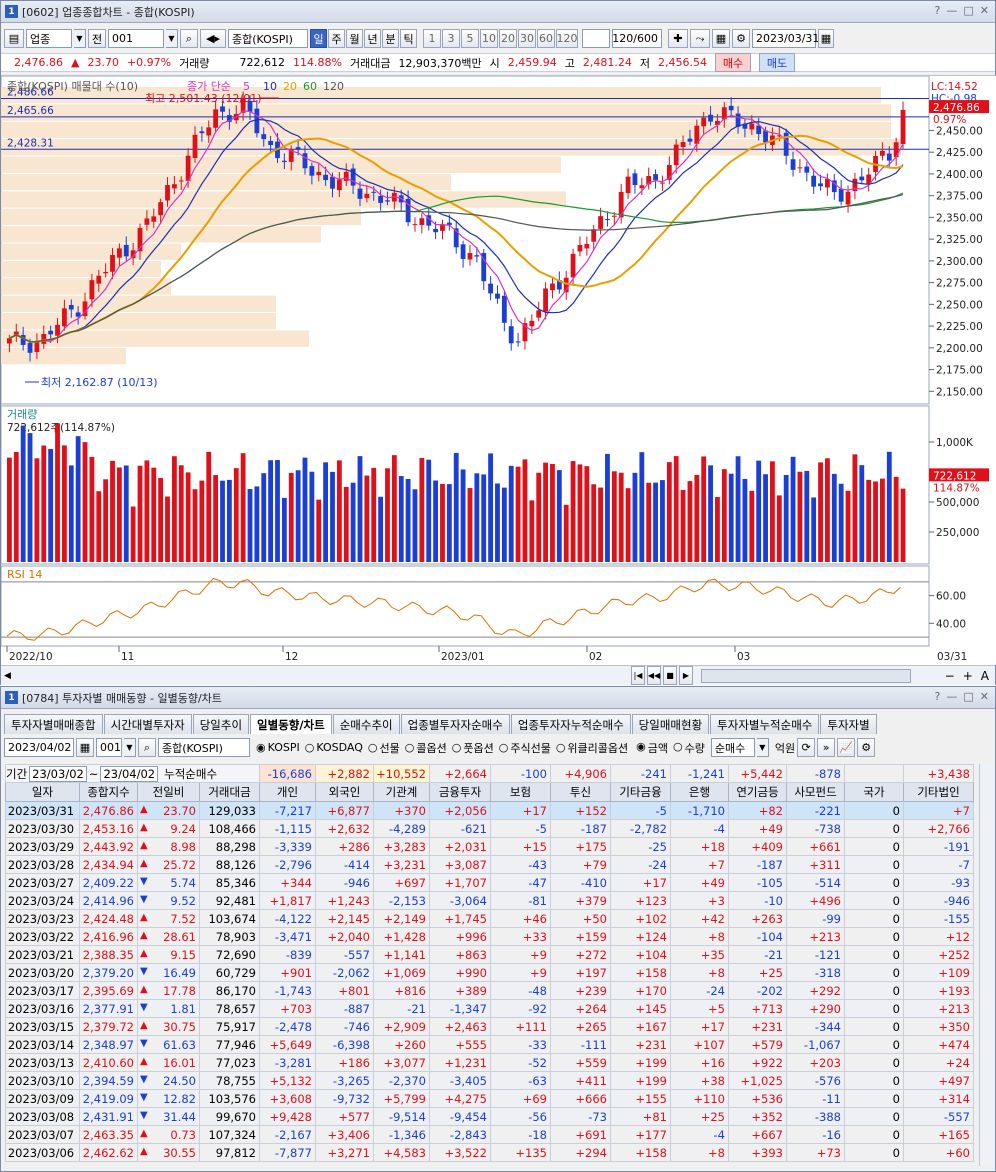  I want to click on interval-button-10: 10, so click(489, 38).